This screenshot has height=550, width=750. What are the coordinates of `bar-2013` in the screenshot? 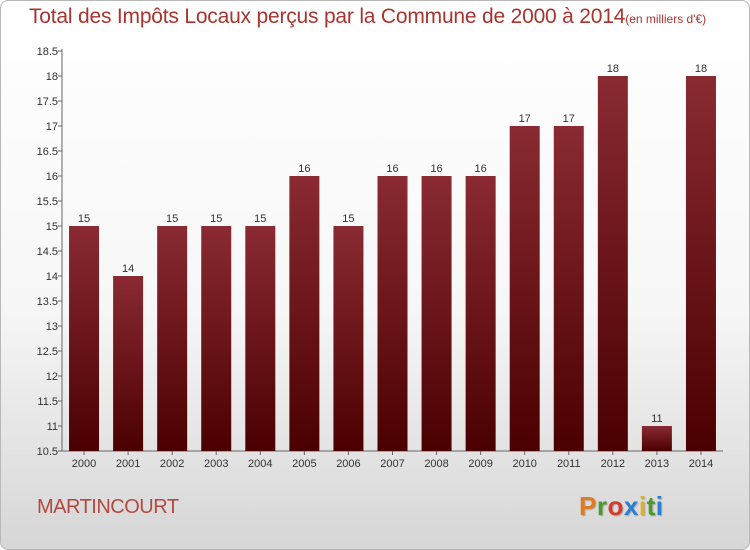 It's located at (656, 438).